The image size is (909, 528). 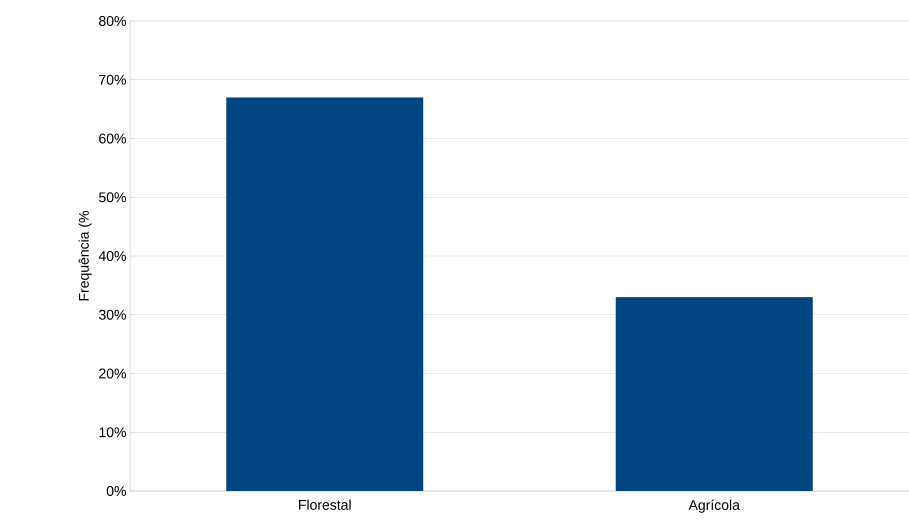 What do you see at coordinates (714, 506) in the screenshot?
I see `x-tick-label: Agrícola` at bounding box center [714, 506].